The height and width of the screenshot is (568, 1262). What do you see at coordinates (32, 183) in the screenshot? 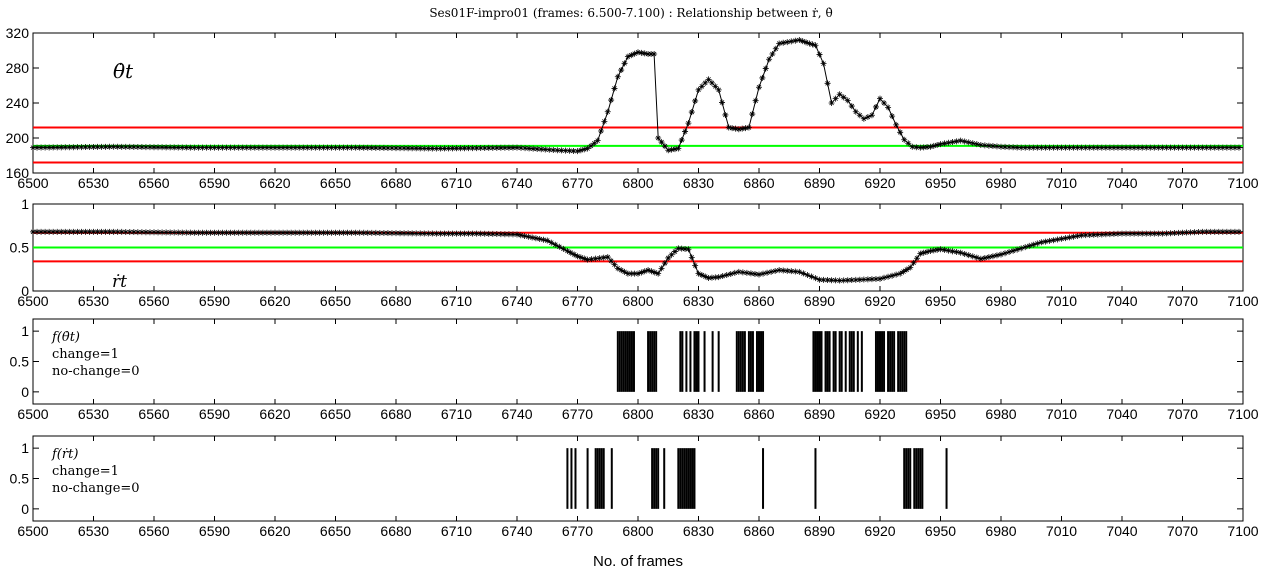
I see `x-tick-label: 6500` at bounding box center [32, 183].